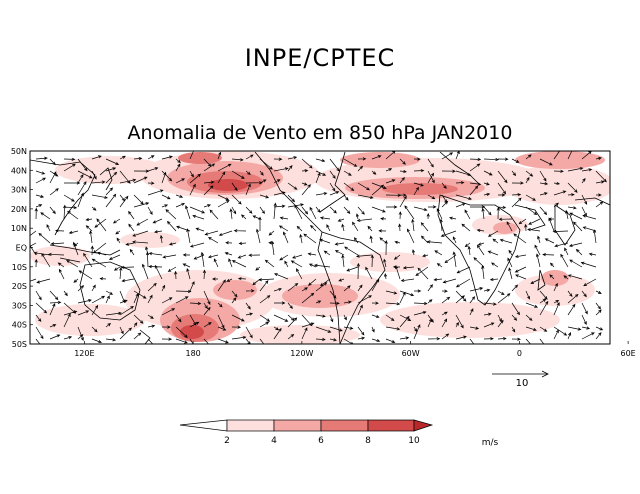 This screenshot has height=494, width=640. I want to click on lat-label-40n: 40N, so click(19, 170).